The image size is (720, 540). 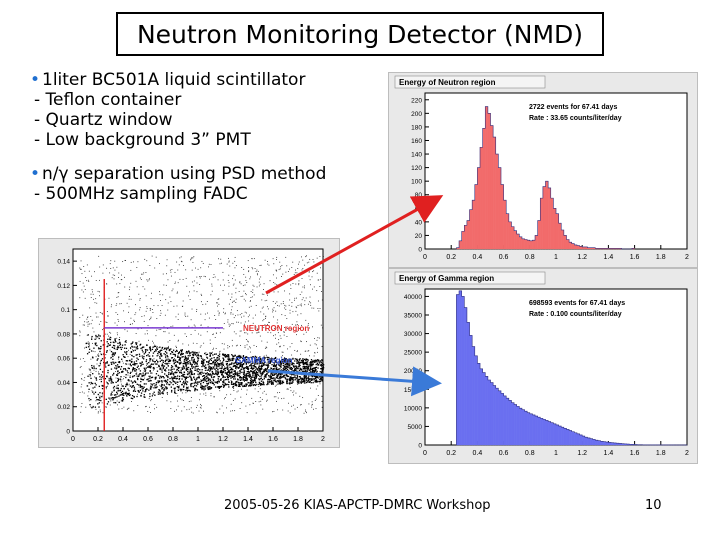 I want to click on x-tick-label: 1.4, so click(x=609, y=453).